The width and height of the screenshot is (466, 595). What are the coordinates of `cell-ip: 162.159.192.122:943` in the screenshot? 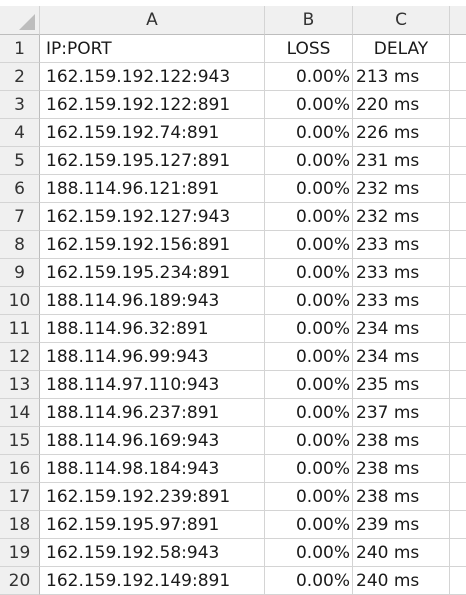 It's located at (152, 77).